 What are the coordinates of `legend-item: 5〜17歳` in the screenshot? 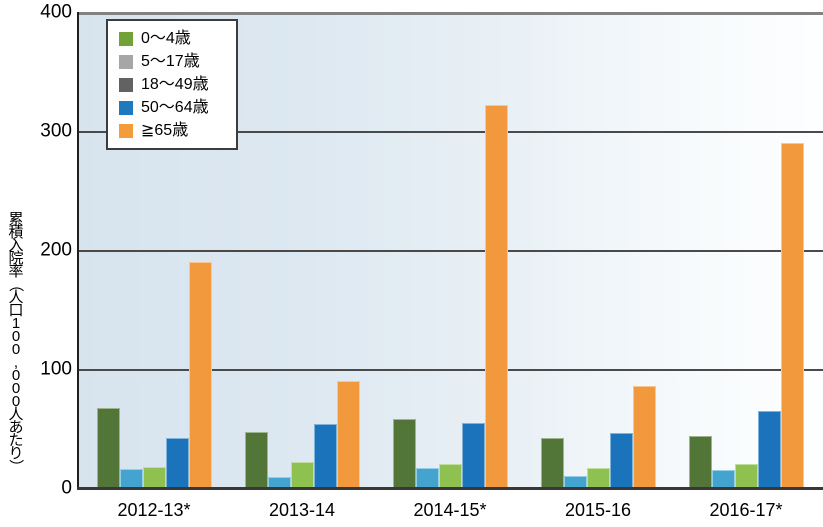 It's located at (174, 61).